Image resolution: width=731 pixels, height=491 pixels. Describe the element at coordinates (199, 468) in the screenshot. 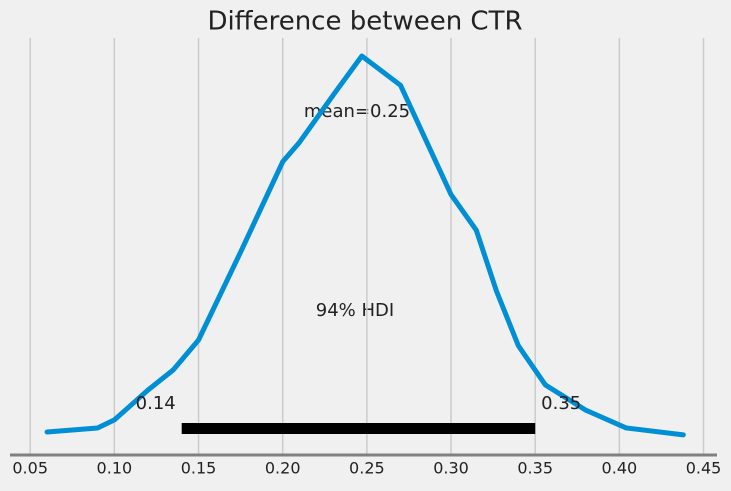

I see `x-tick-label: 0.15` at that location.